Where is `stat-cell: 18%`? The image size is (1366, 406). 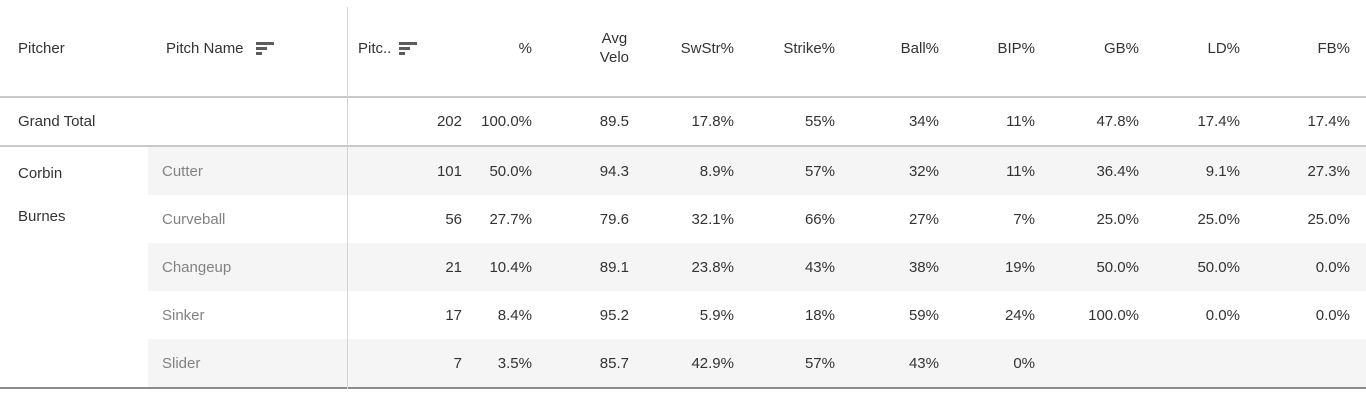
stat-cell: 18% is located at coordinates (819, 315).